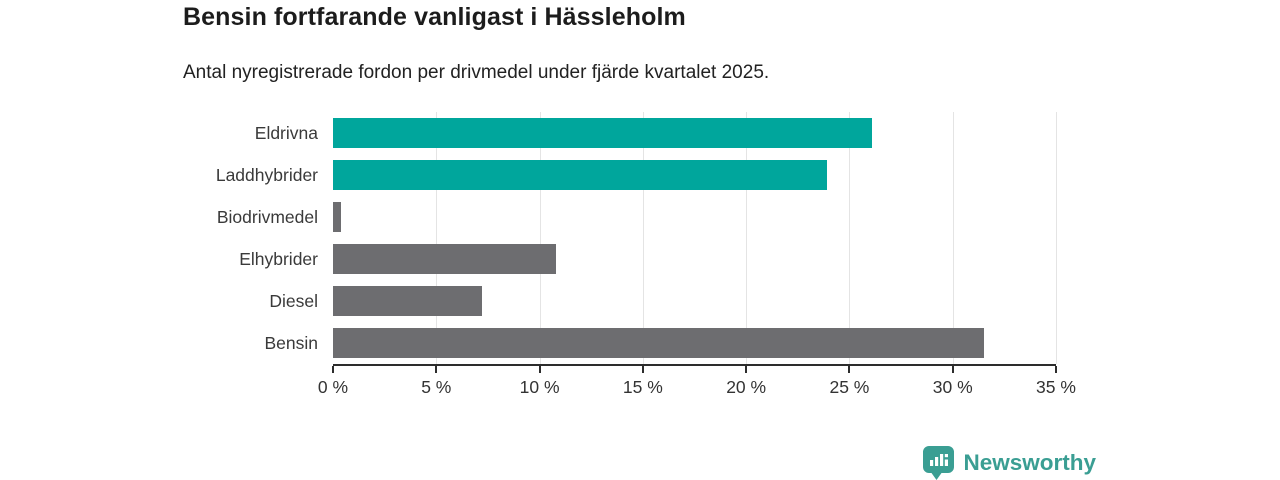 The width and height of the screenshot is (1280, 480). Describe the element at coordinates (746, 387) in the screenshot. I see `tick-label: 20 %` at that location.